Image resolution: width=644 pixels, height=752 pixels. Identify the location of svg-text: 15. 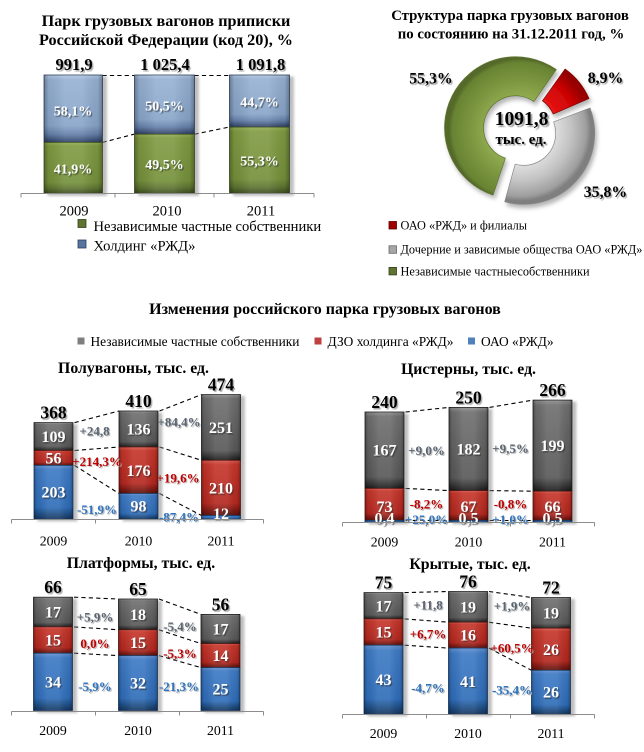
(384, 633).